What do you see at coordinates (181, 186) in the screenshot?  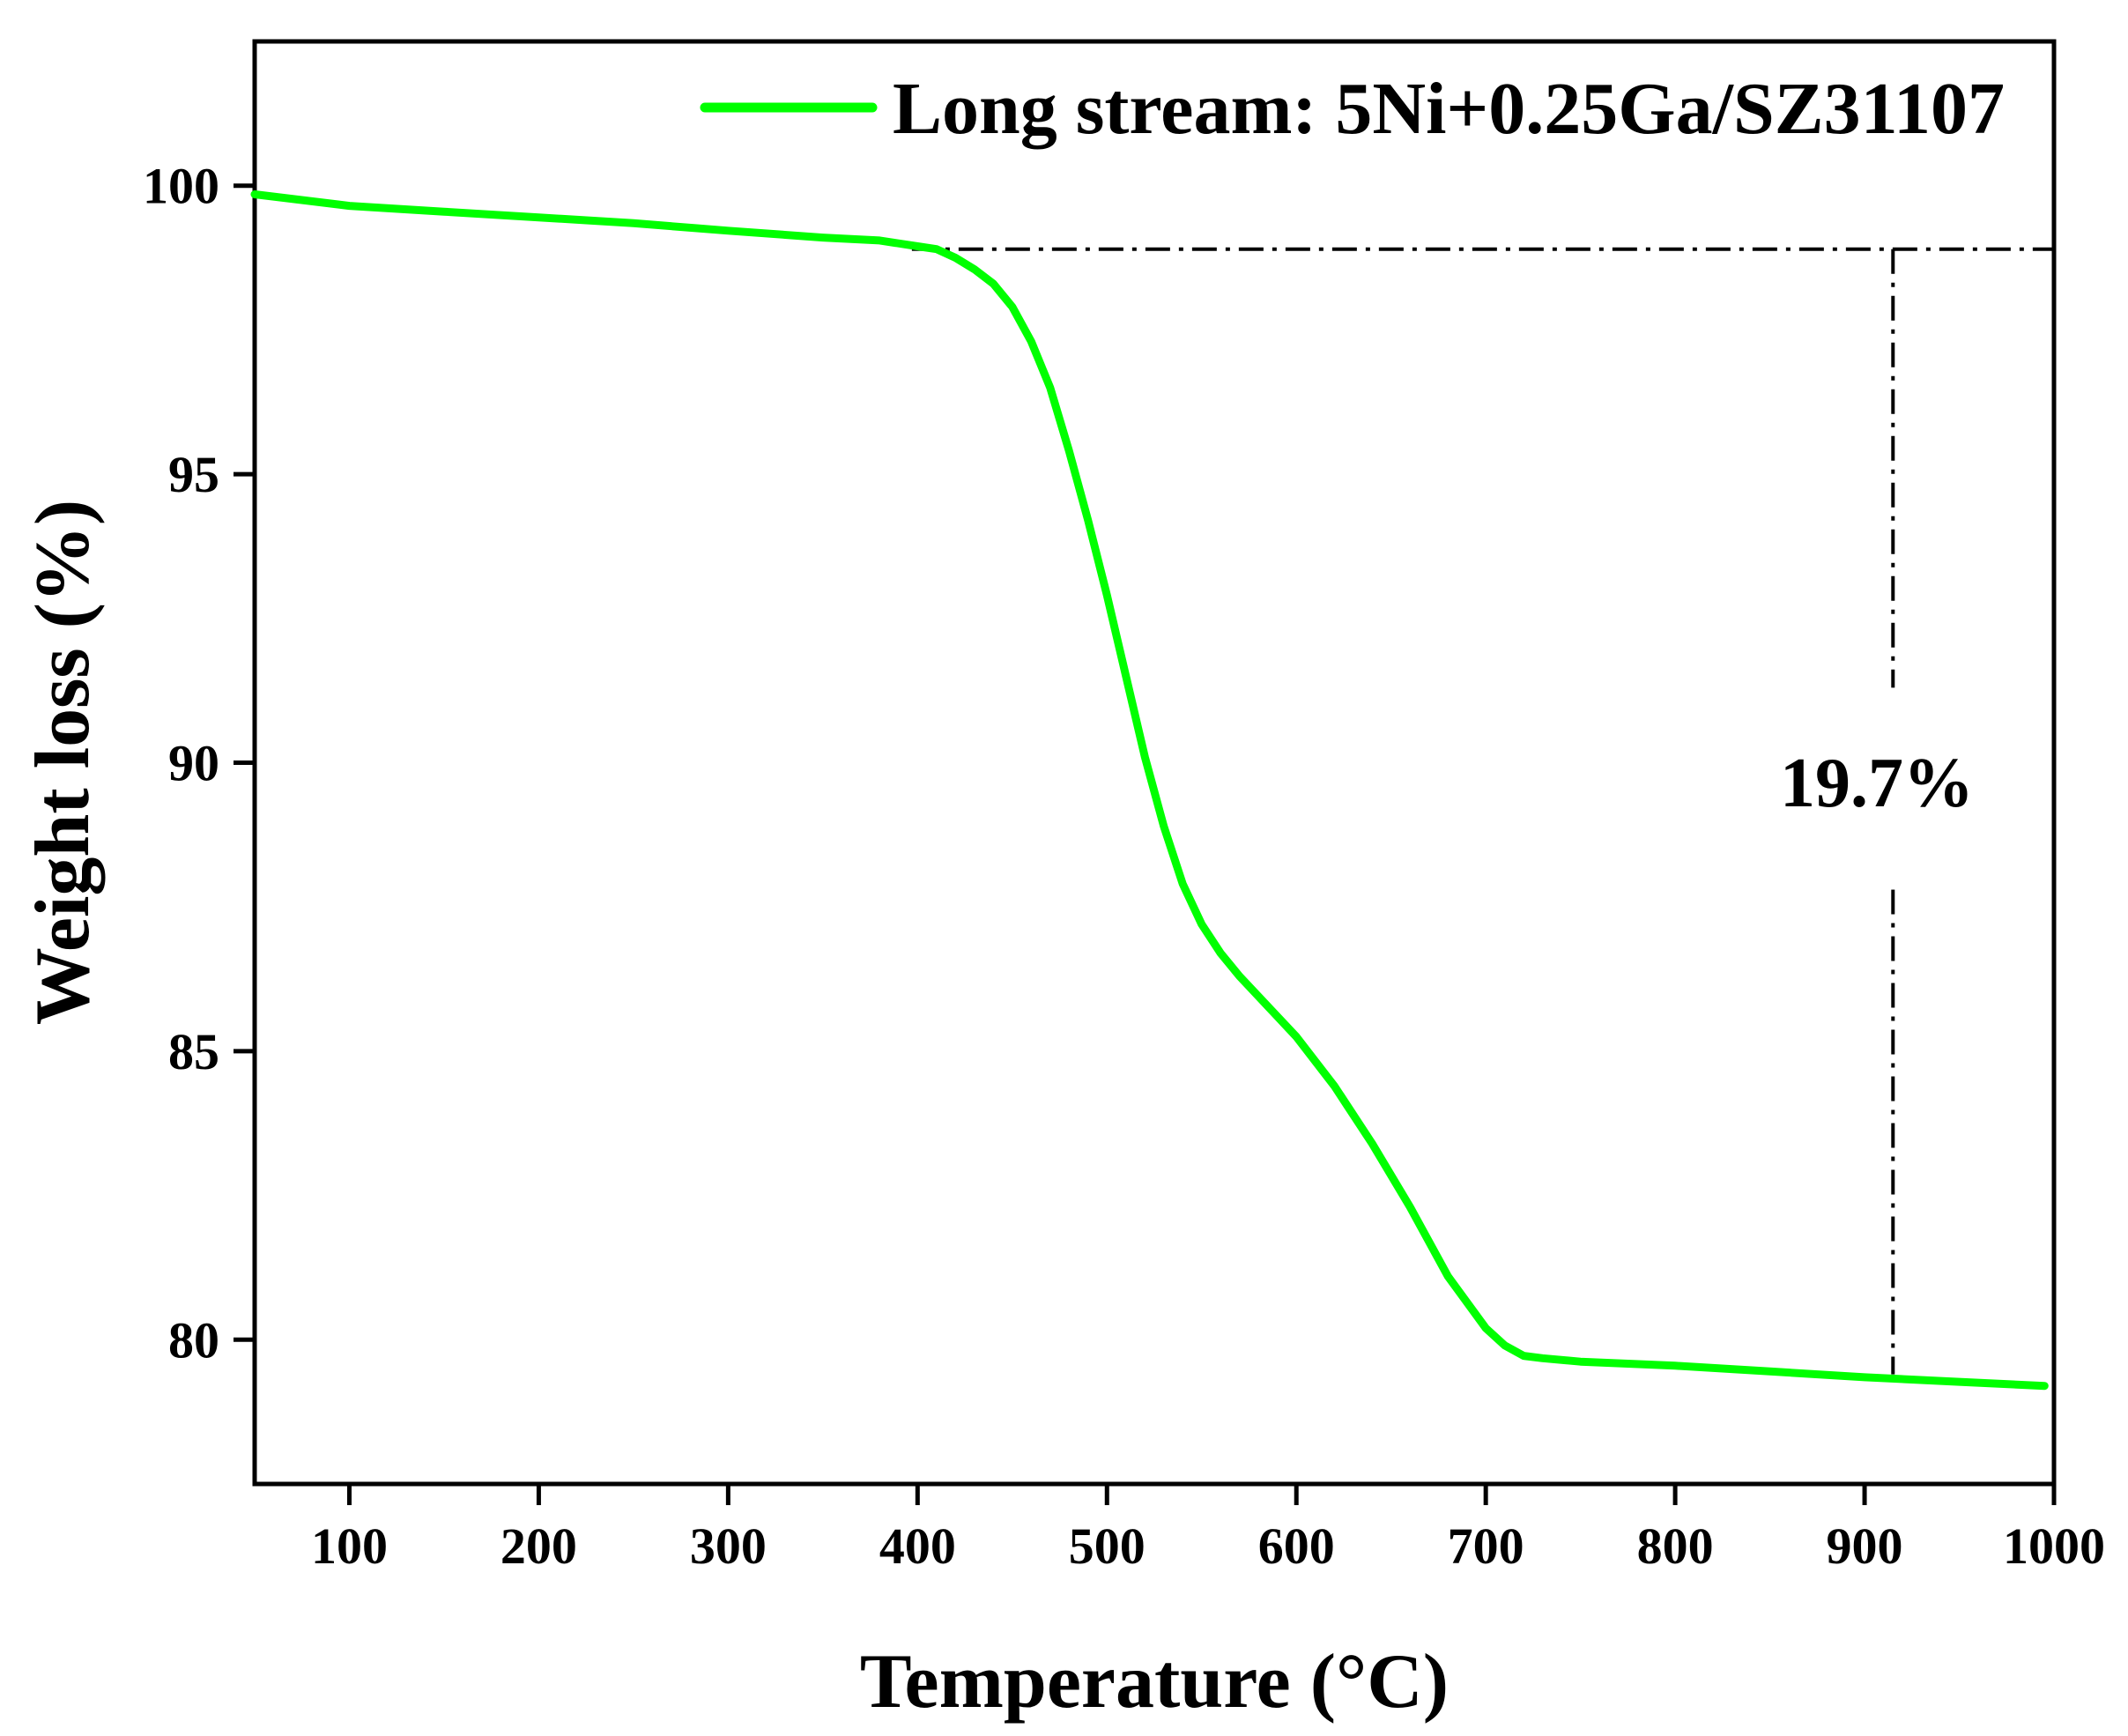 I see `y-tick-label: 100` at bounding box center [181, 186].